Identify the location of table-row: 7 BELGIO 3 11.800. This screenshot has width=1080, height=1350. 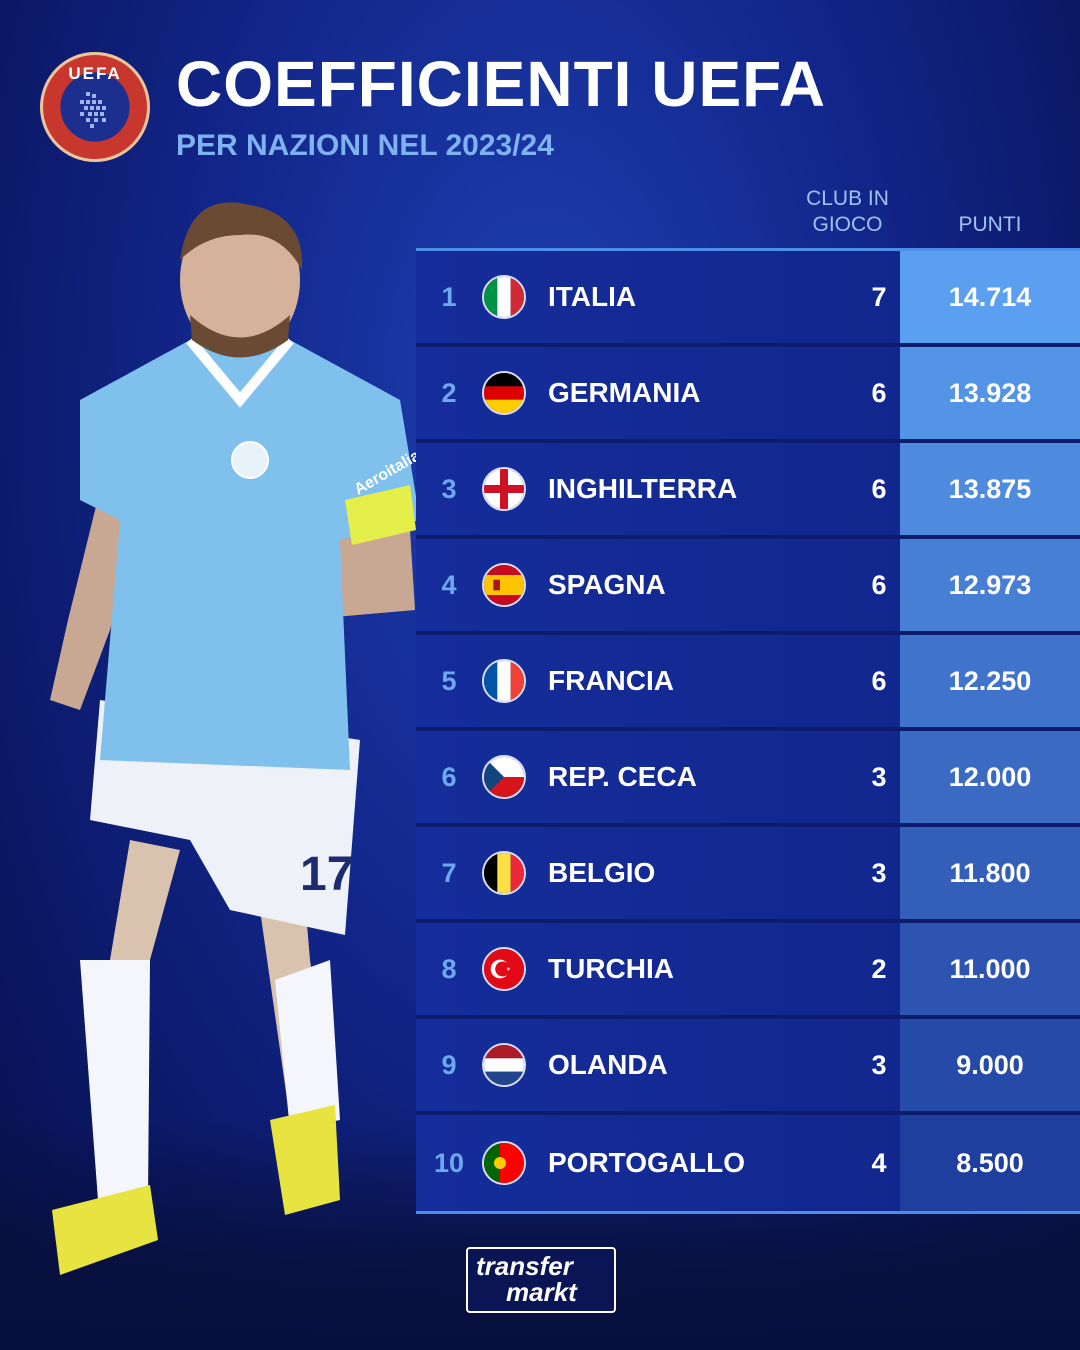
(748, 875).